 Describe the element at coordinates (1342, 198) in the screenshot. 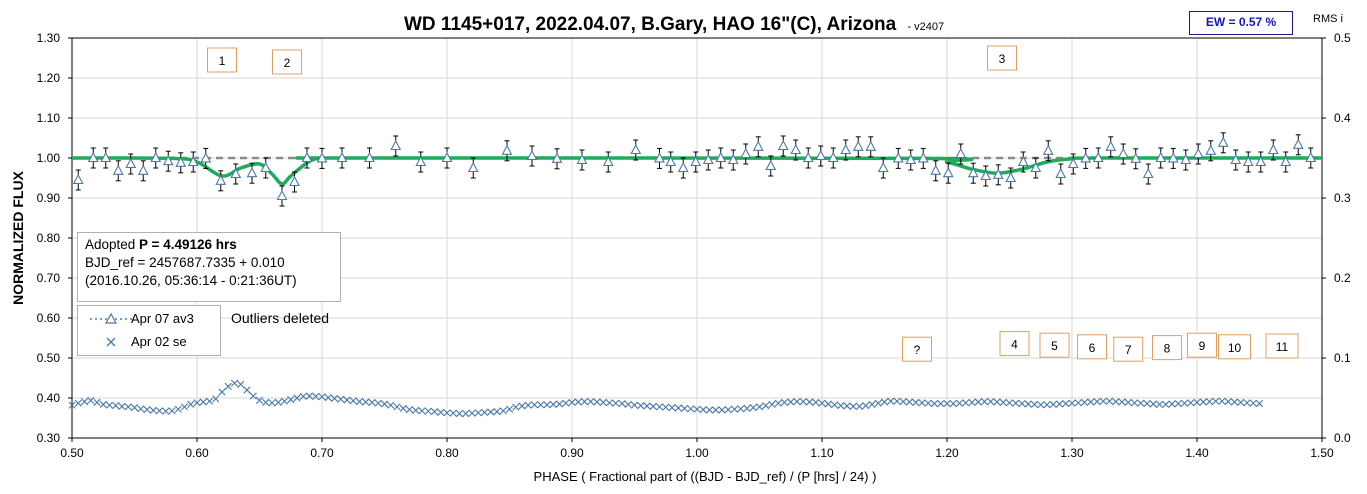

I see `y2-tick-label: 0.3` at that location.